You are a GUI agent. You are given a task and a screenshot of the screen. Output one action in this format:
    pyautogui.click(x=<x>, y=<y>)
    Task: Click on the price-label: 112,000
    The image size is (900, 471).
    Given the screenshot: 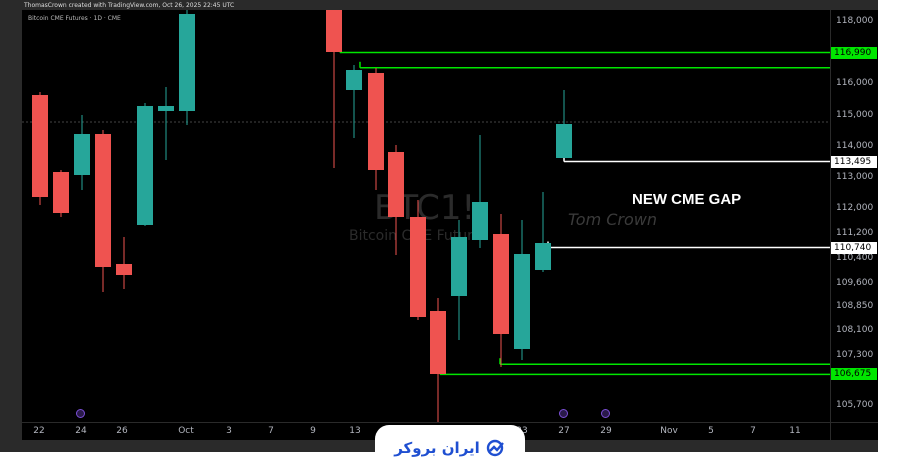 What is the action you would take?
    pyautogui.click(x=855, y=208)
    